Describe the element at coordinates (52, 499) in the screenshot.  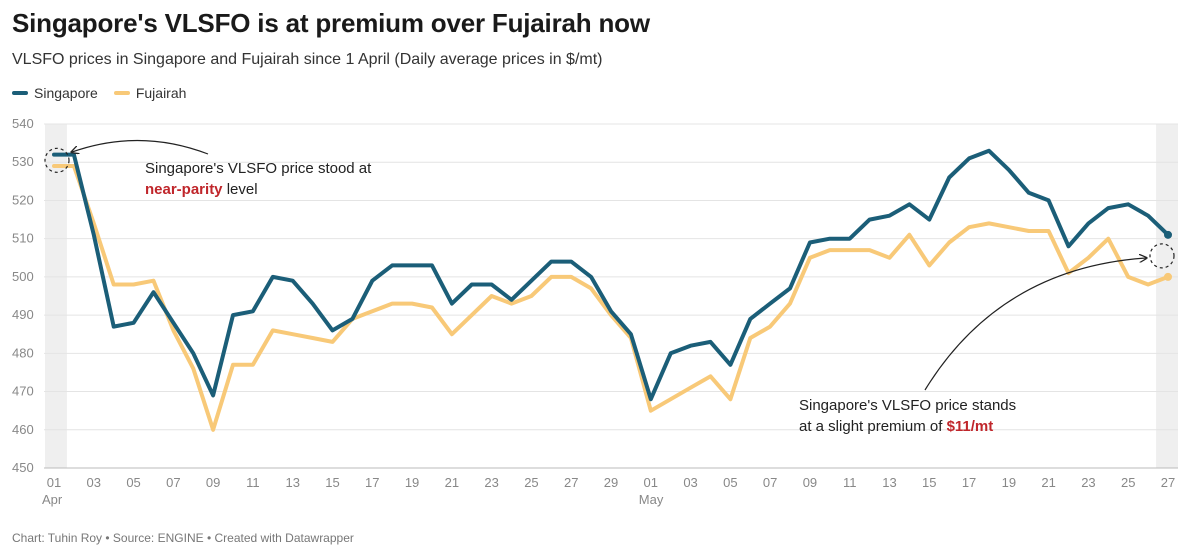
I see `x-month-label: Apr` at that location.